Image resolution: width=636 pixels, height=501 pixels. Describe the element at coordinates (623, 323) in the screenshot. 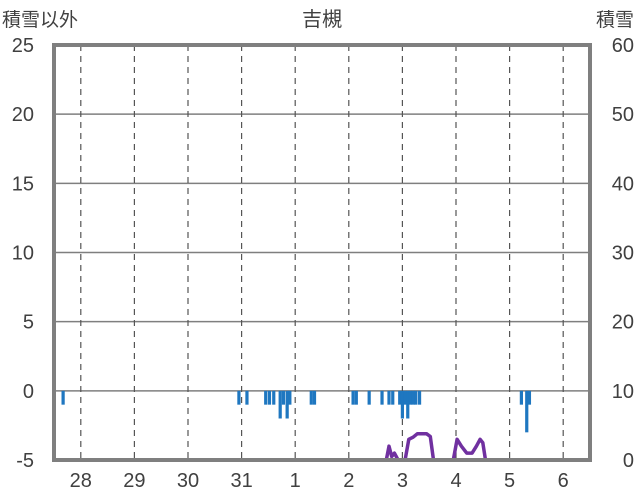

I see `right-tick-label: 20` at that location.